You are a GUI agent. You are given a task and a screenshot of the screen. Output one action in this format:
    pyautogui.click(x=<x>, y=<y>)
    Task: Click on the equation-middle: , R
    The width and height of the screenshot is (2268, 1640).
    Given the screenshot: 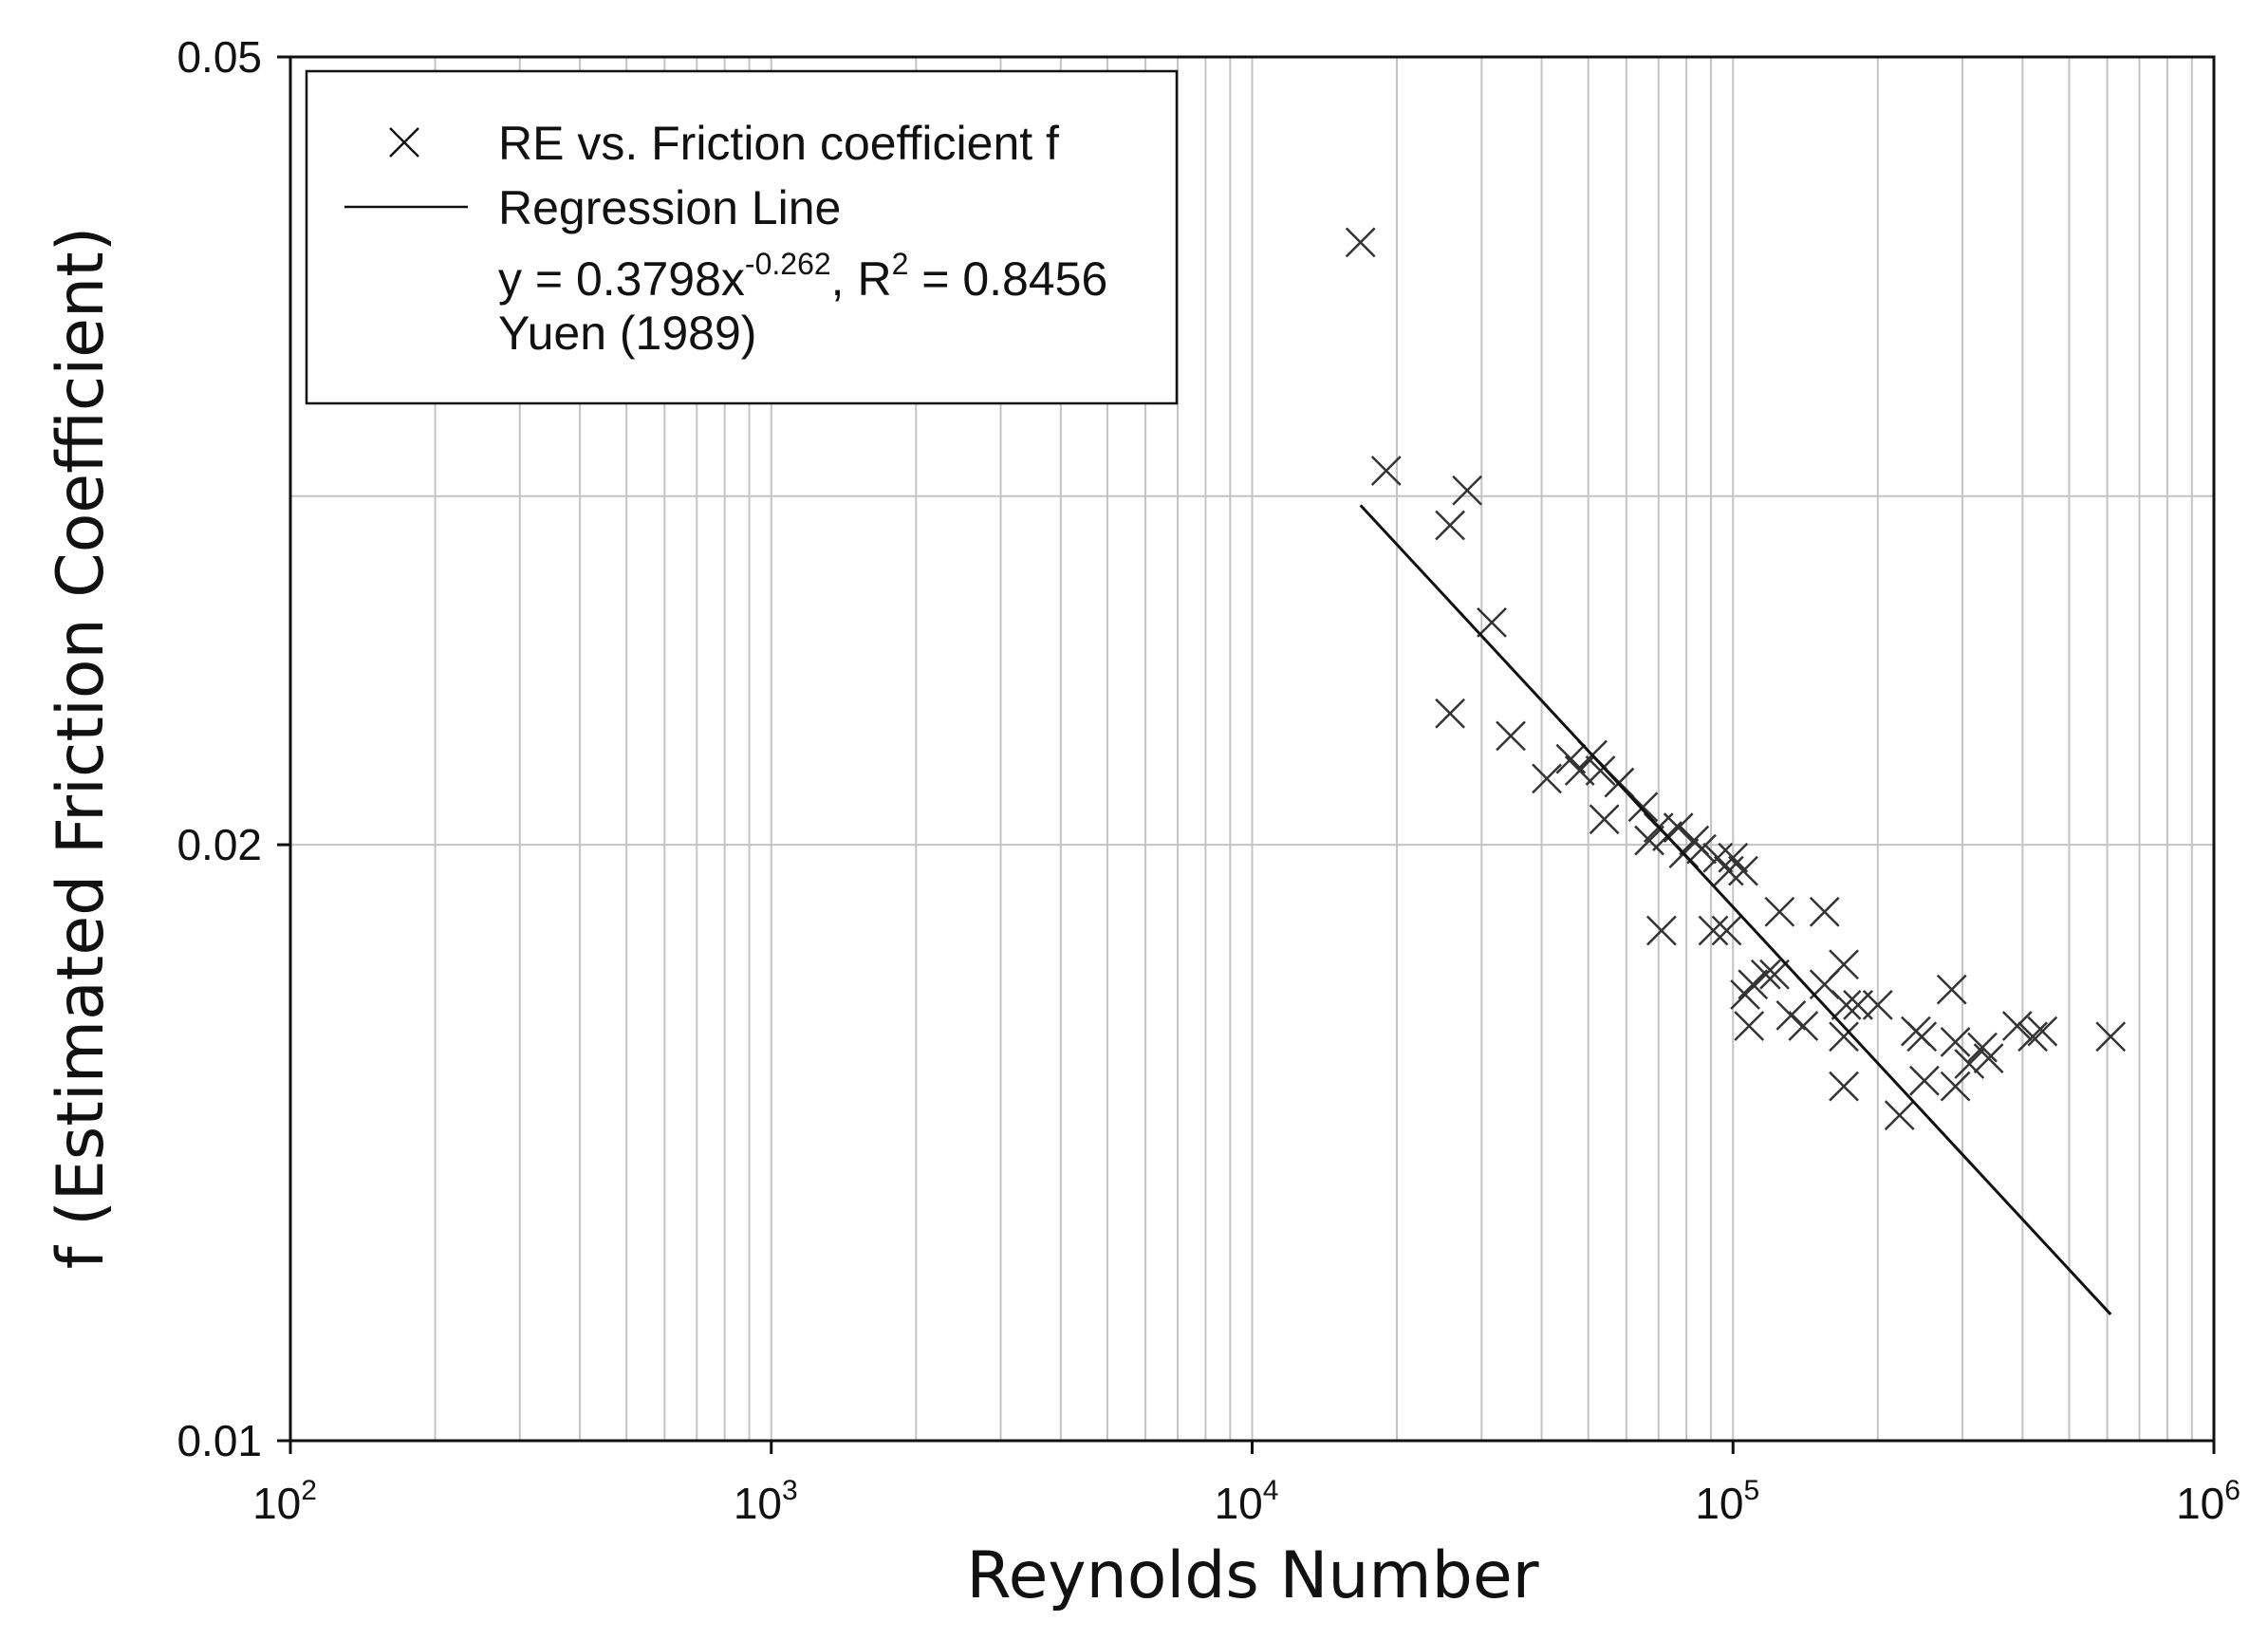 What is the action you would take?
    pyautogui.click(x=862, y=279)
    